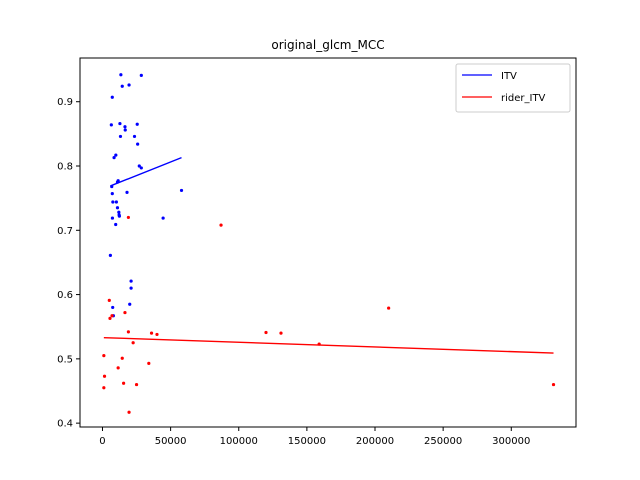 Image resolution: width=640 pixels, height=480 pixels. What do you see at coordinates (509, 76) in the screenshot?
I see `legend-label-itv: ITV` at bounding box center [509, 76].